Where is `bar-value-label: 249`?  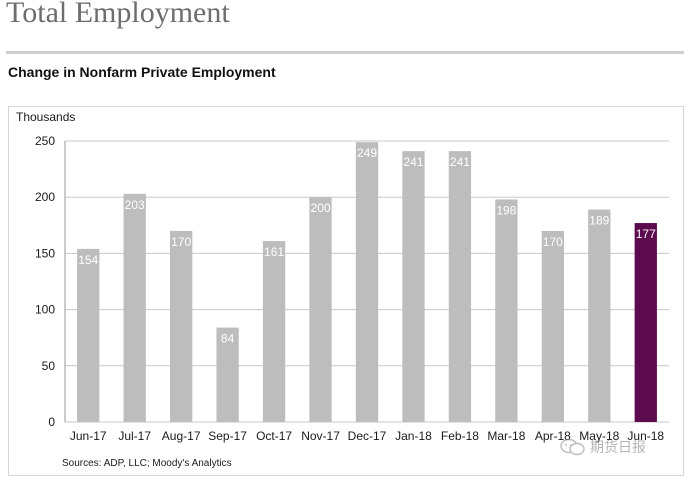
bar-value-label: 249 is located at coordinates (367, 153).